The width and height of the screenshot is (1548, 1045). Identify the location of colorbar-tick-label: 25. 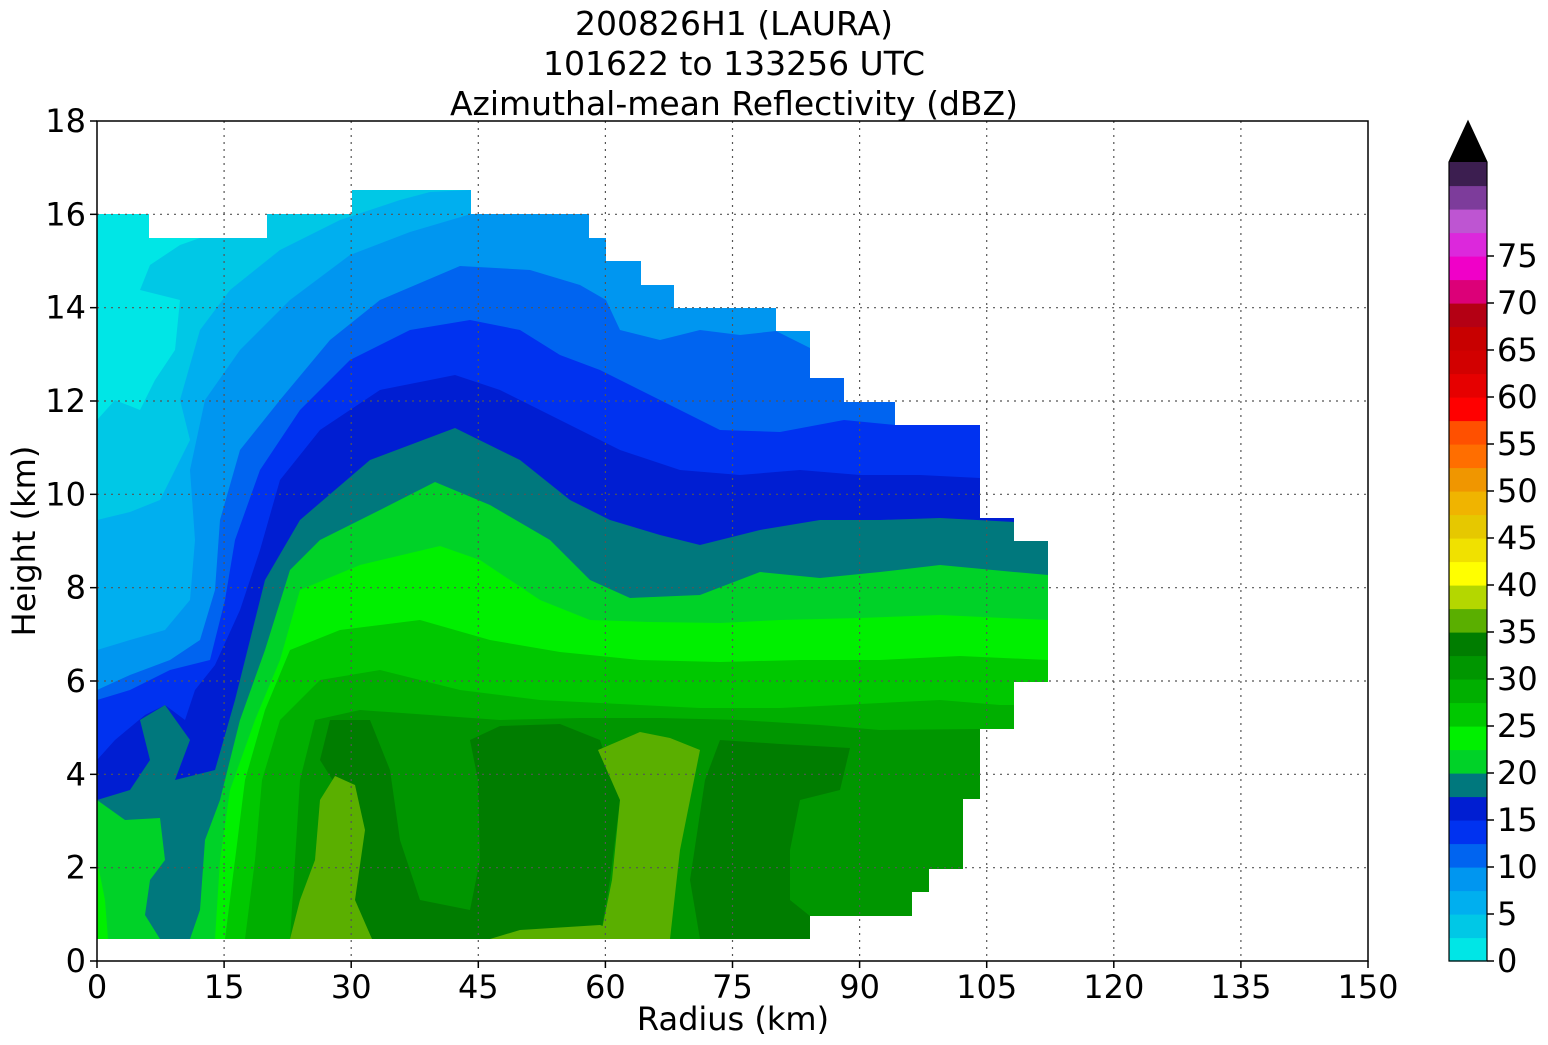
(1517, 726).